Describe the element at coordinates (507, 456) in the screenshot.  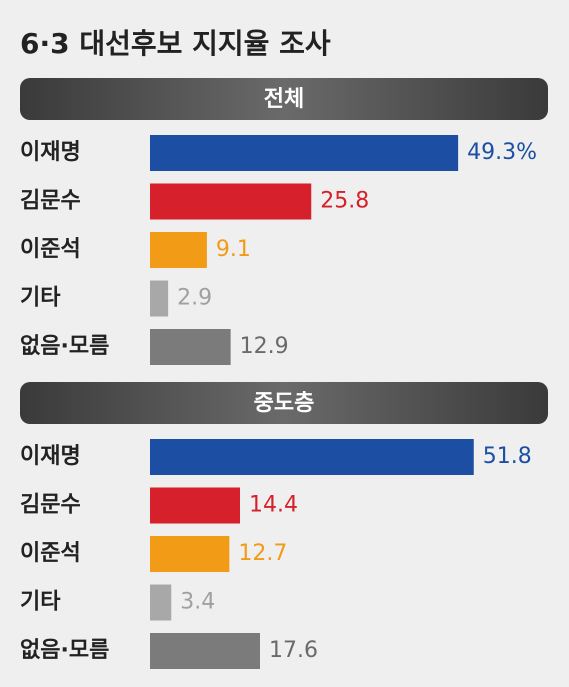
I see `value-label: 51.8` at that location.